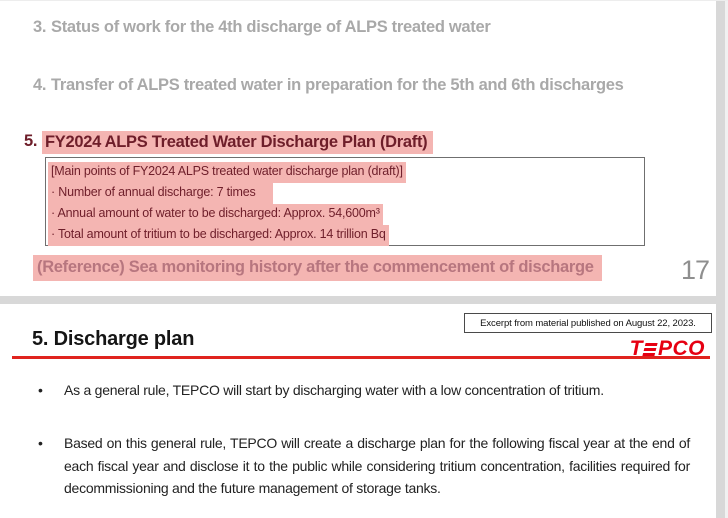 The image size is (728, 518). I want to click on header-rule, so click(361, 357).